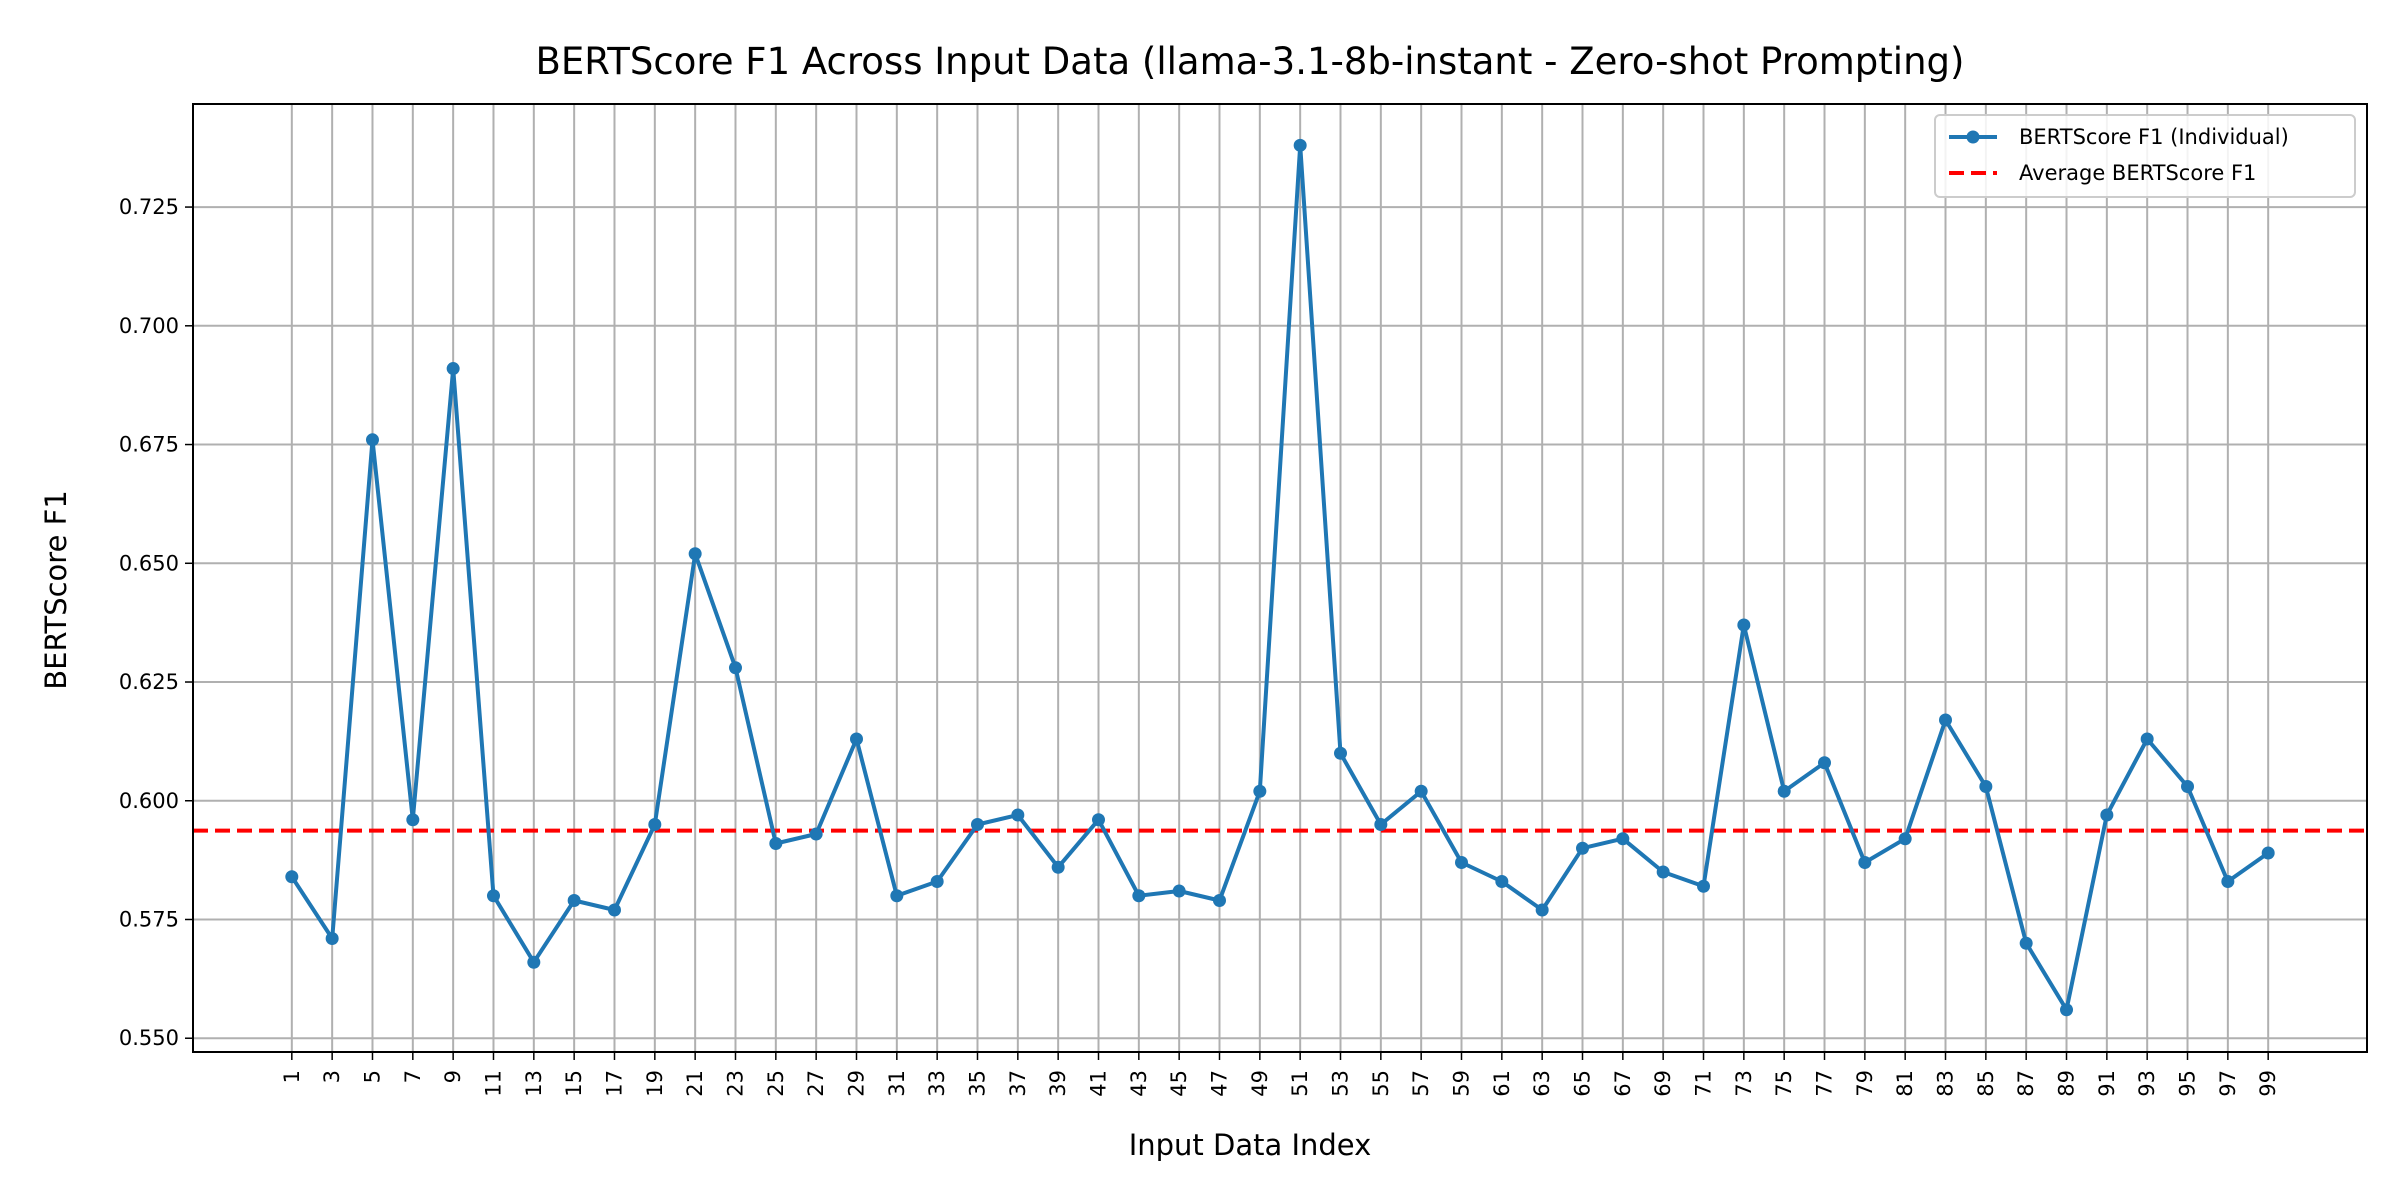  What do you see at coordinates (2067, 1083) in the screenshot?
I see `x-tick-label: 89` at bounding box center [2067, 1083].